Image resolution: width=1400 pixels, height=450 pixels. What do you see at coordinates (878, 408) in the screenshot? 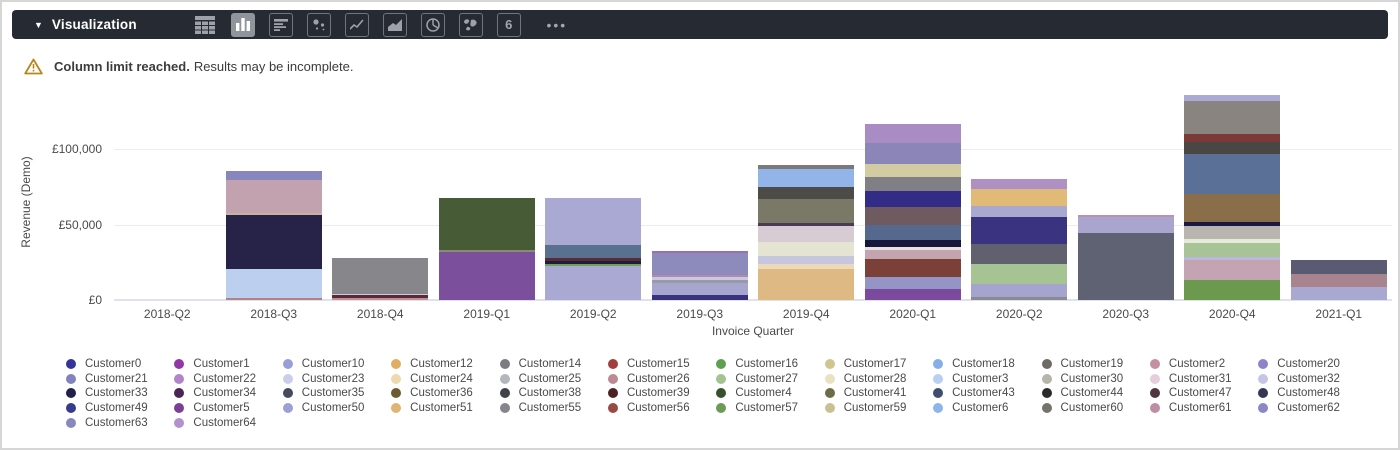
I see `legend-item-Customer59: Customer59` at bounding box center [878, 408].